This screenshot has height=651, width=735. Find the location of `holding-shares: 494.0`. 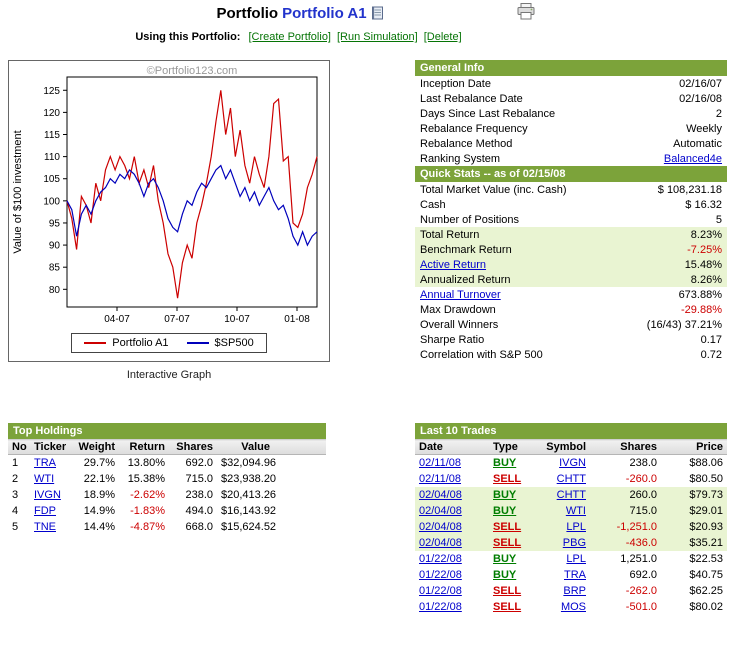

holding-shares: 494.0 is located at coordinates (199, 511).